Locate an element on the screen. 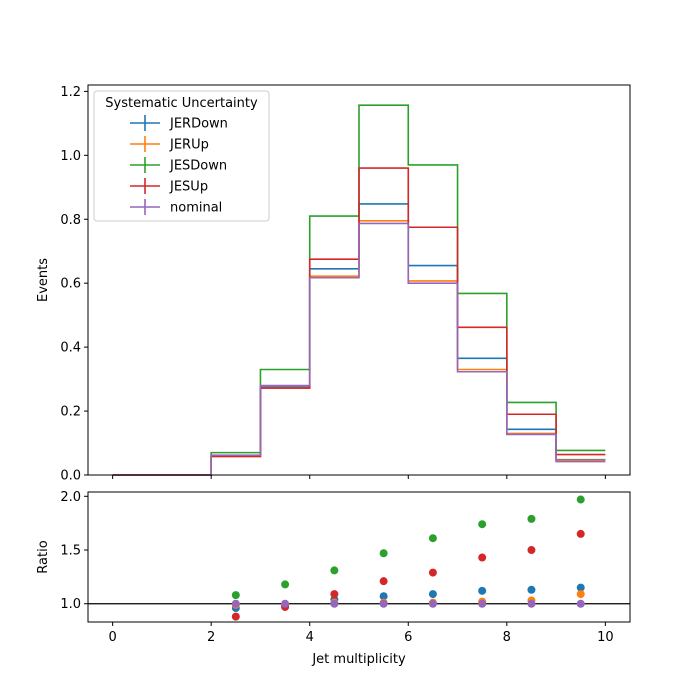 The image size is (700, 700). ratio-x-tick-label: 2 is located at coordinates (211, 637).